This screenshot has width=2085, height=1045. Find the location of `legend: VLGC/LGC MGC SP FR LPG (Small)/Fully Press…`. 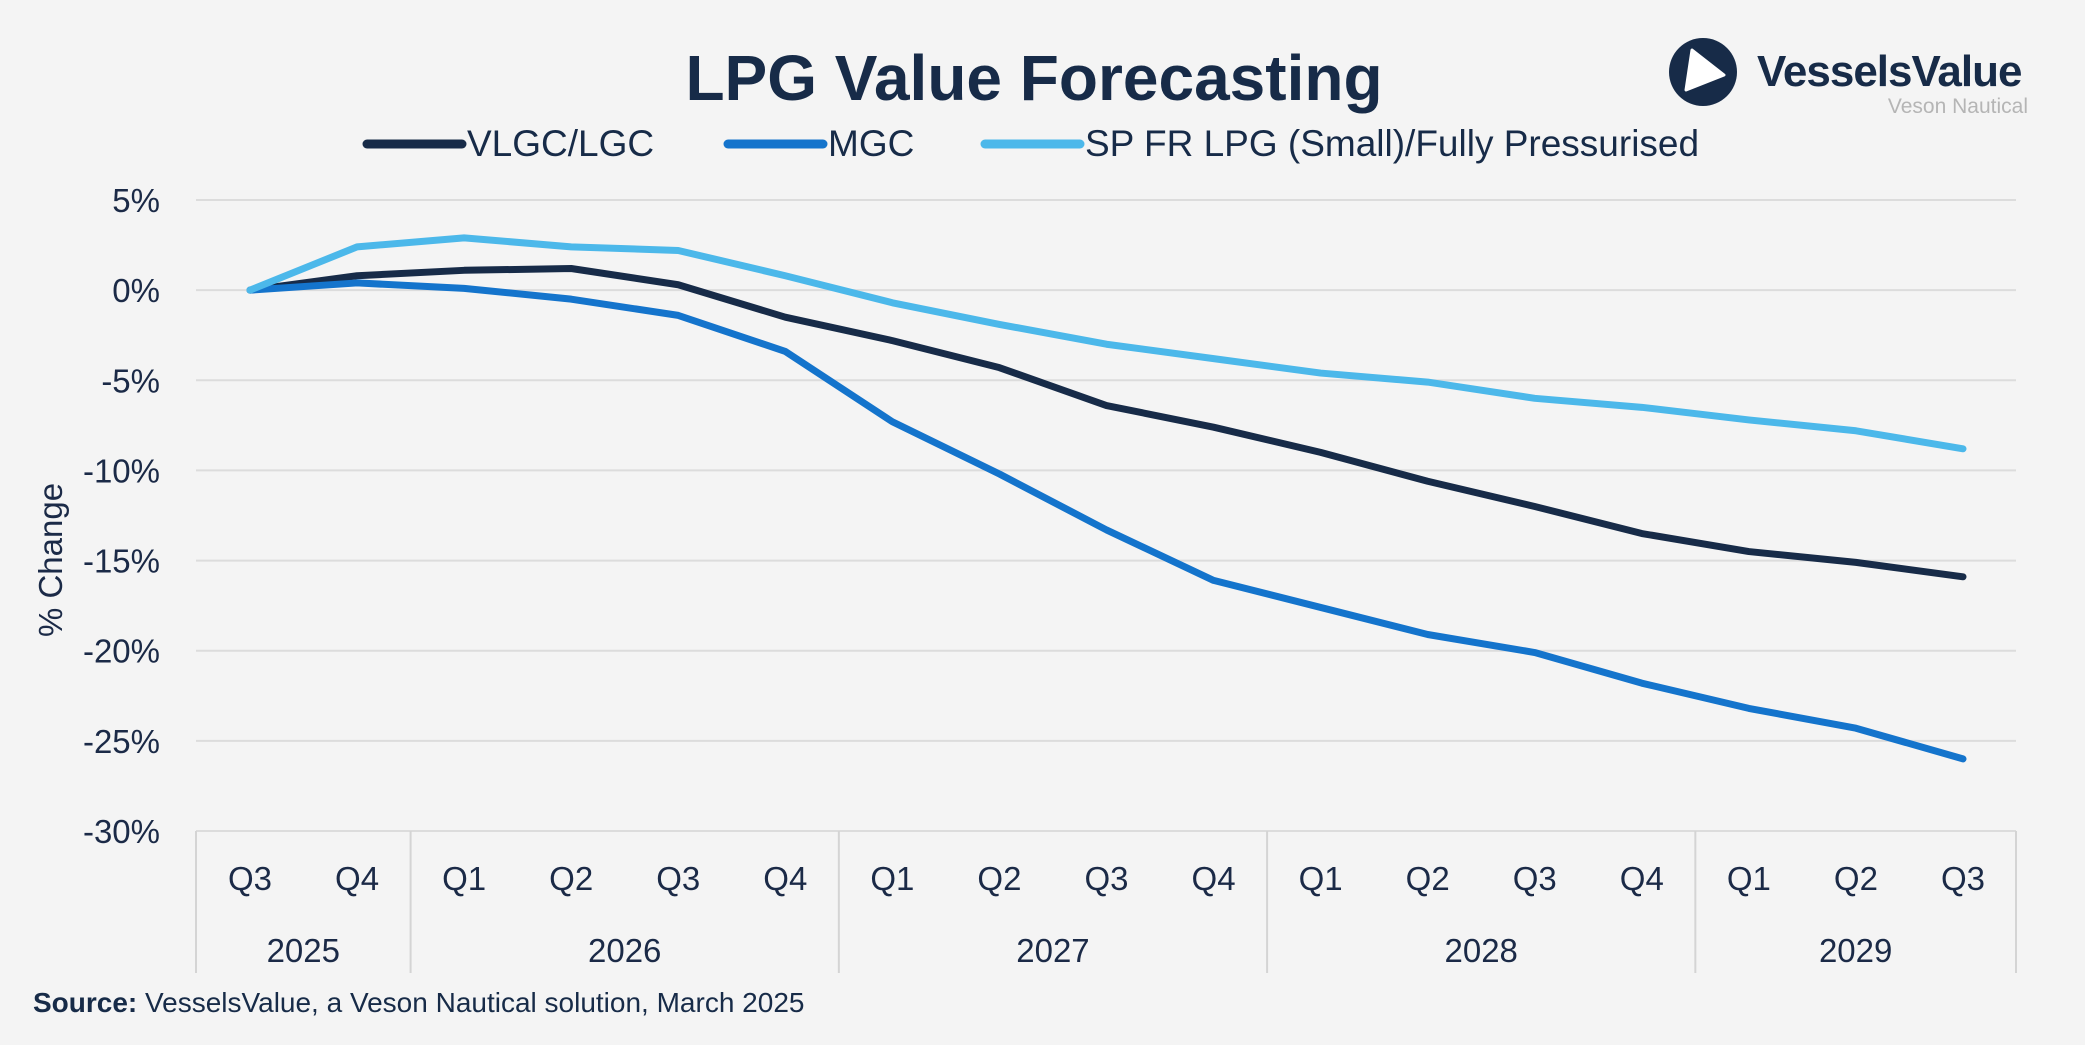

legend: VLGC/LGC MGC SP FR LPG (Small)/Fully Press… is located at coordinates (1030, 143).